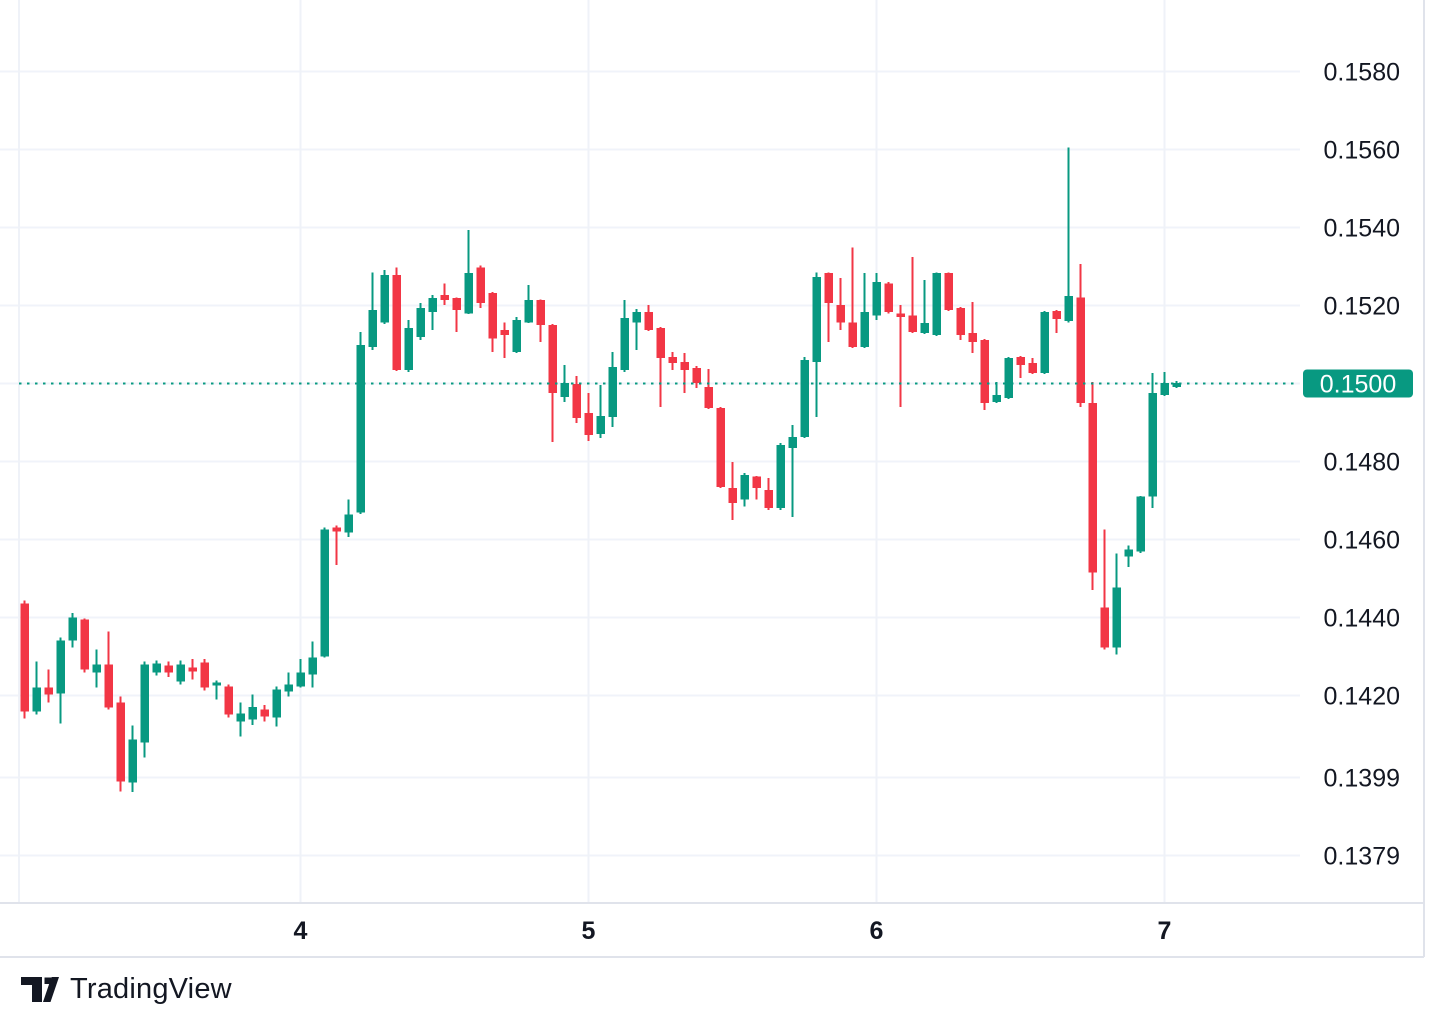  Describe the element at coordinates (1362, 697) in the screenshot. I see `price-axis-label: 0.1420` at that location.